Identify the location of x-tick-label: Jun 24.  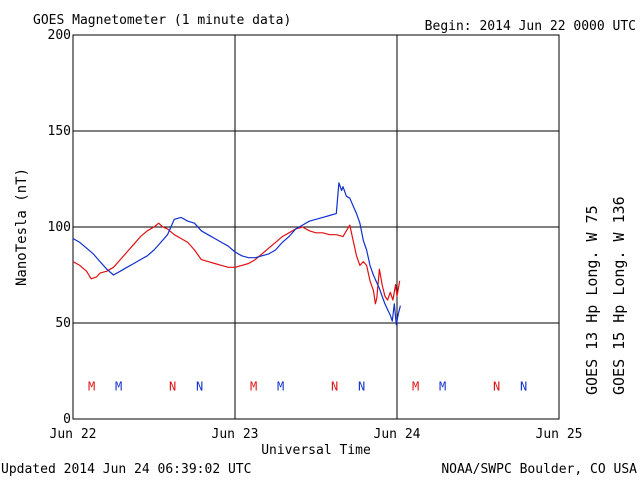
(397, 434).